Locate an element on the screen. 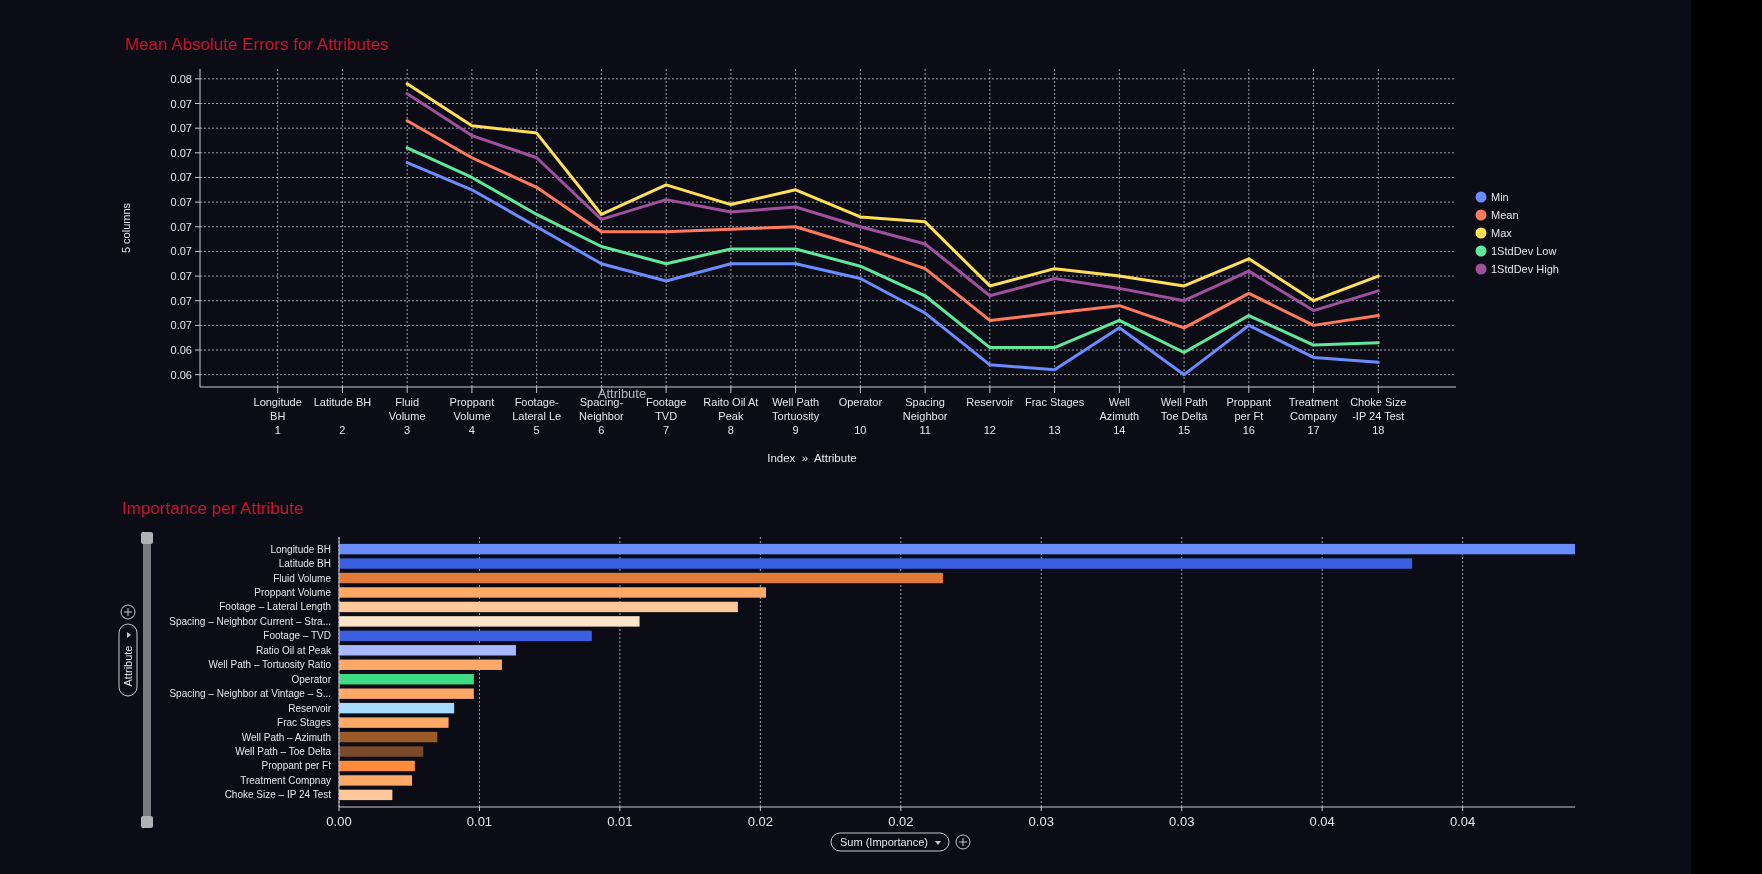 This screenshot has height=874, width=1762. y-tick-label: Treatment Compnay is located at coordinates (285, 780).